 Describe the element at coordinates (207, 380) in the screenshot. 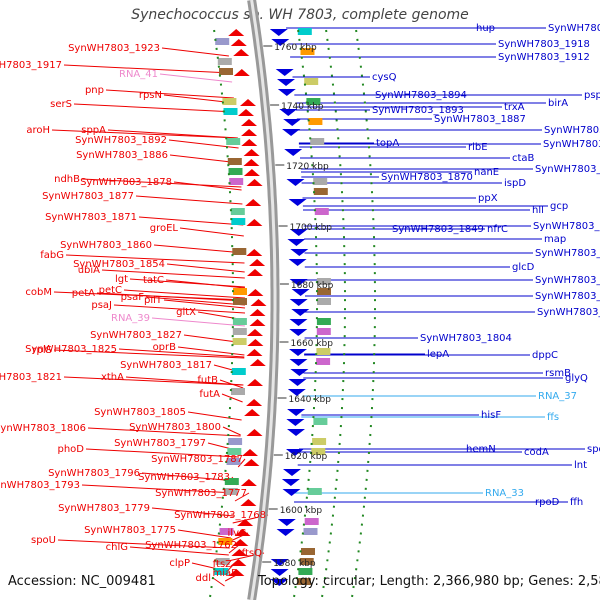

I see `gene-label: futB` at that location.